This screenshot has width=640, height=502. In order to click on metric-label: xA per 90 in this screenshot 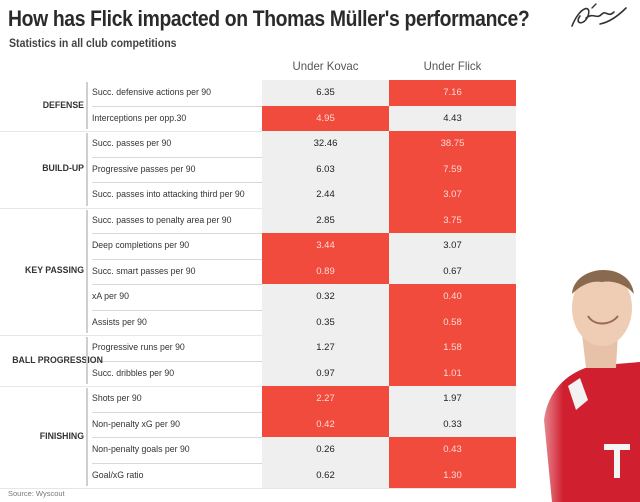, I will do `click(110, 296)`.